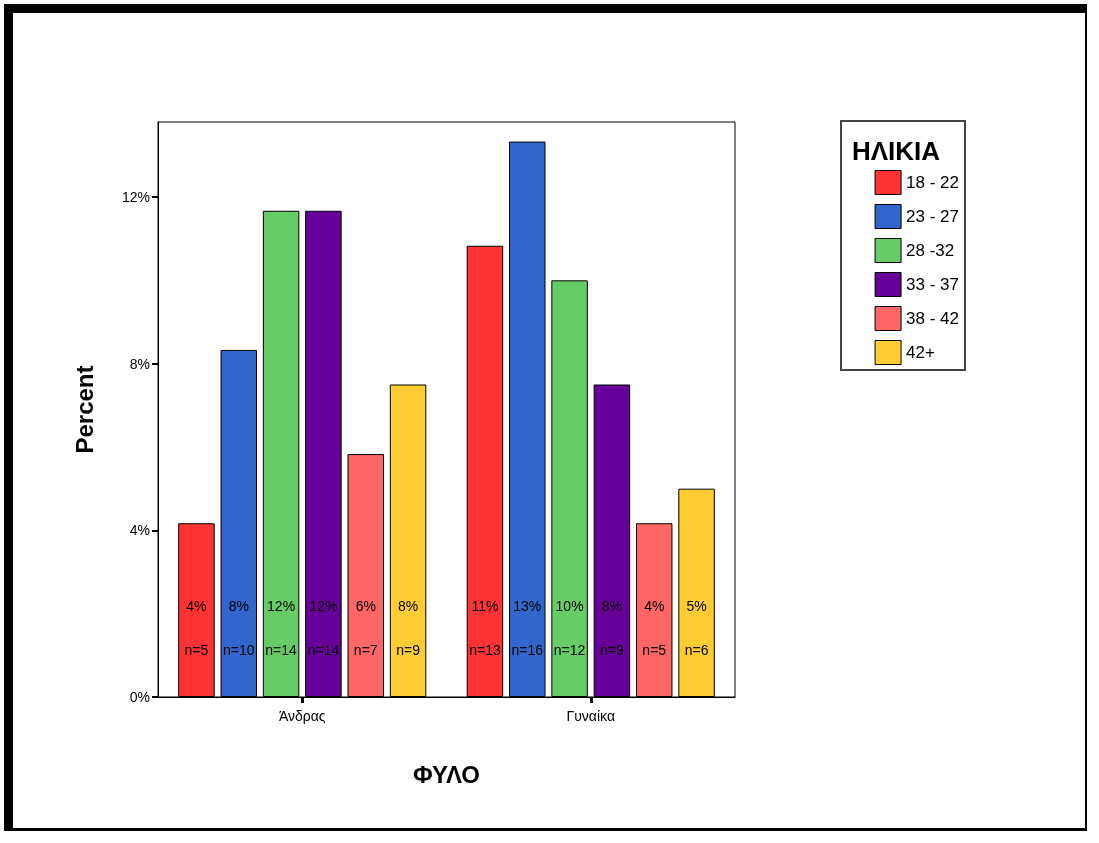  Describe the element at coordinates (139, 697) in the screenshot. I see `y-tick-label: 0%` at that location.